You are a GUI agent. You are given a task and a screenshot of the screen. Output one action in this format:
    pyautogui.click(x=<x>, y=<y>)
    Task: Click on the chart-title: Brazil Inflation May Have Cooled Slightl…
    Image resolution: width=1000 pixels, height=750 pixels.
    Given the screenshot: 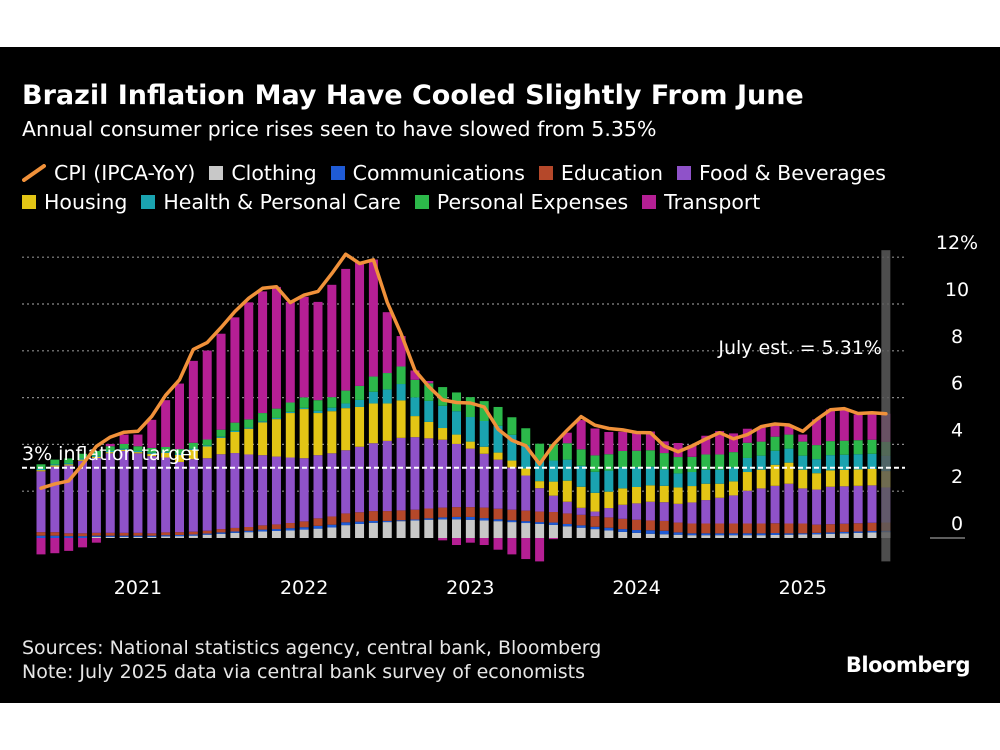 What is the action you would take?
    pyautogui.click(x=413, y=95)
    